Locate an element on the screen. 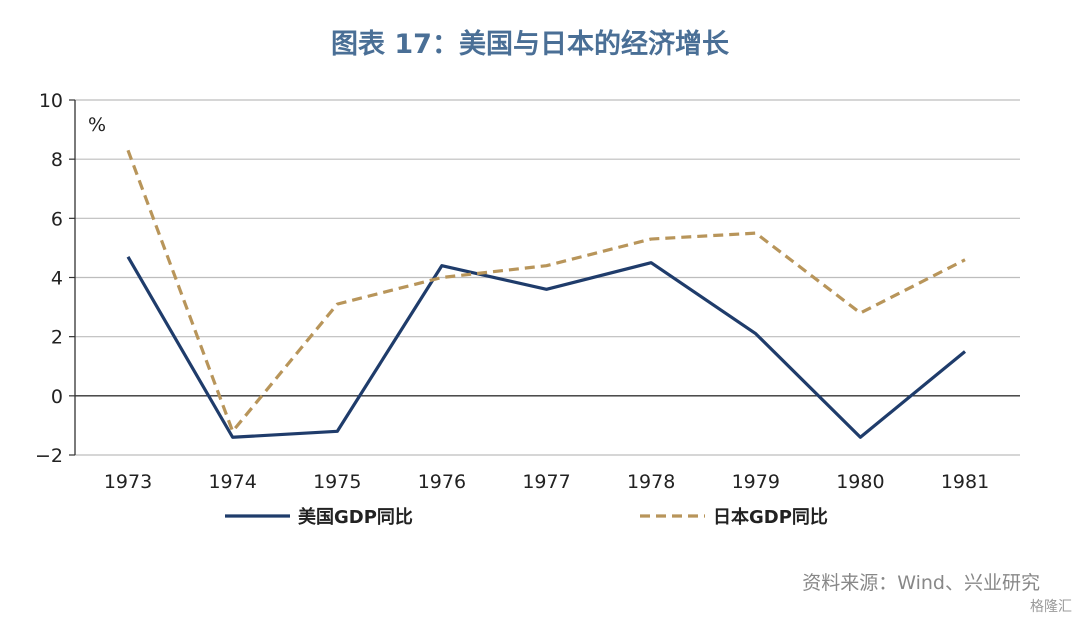  y-tick-label: 6 is located at coordinates (57, 219).